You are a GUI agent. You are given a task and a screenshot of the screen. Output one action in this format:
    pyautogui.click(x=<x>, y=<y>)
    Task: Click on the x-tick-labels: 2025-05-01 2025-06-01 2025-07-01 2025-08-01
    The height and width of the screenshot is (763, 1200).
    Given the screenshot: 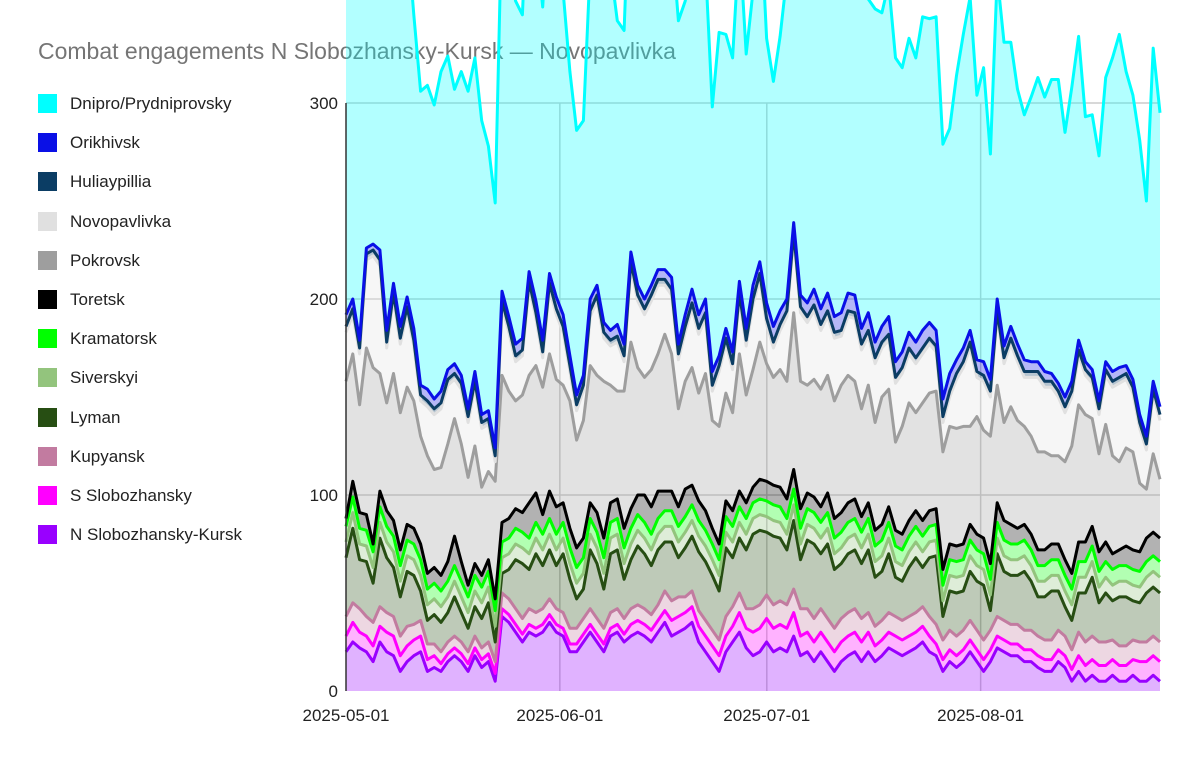 What is the action you would take?
    pyautogui.click(x=664, y=715)
    